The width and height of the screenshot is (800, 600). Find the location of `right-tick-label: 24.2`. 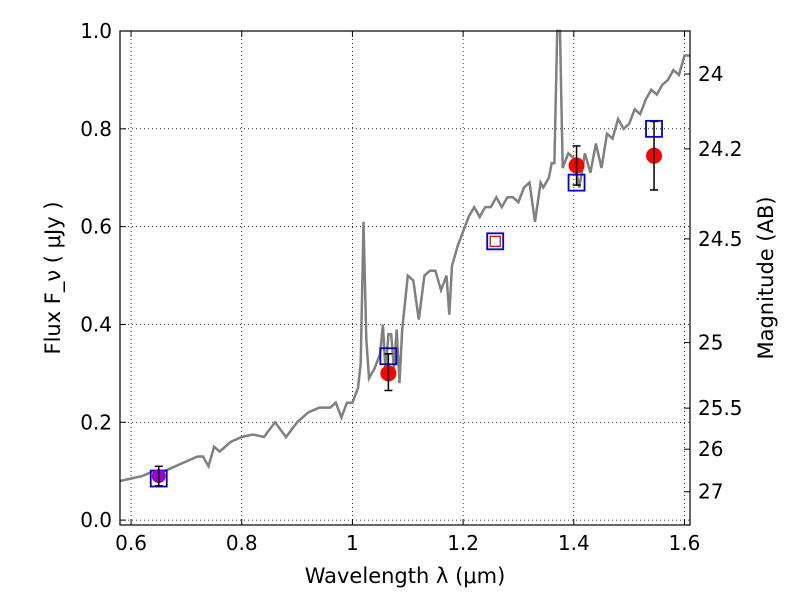

right-tick-label: 24.2 is located at coordinates (720, 149).